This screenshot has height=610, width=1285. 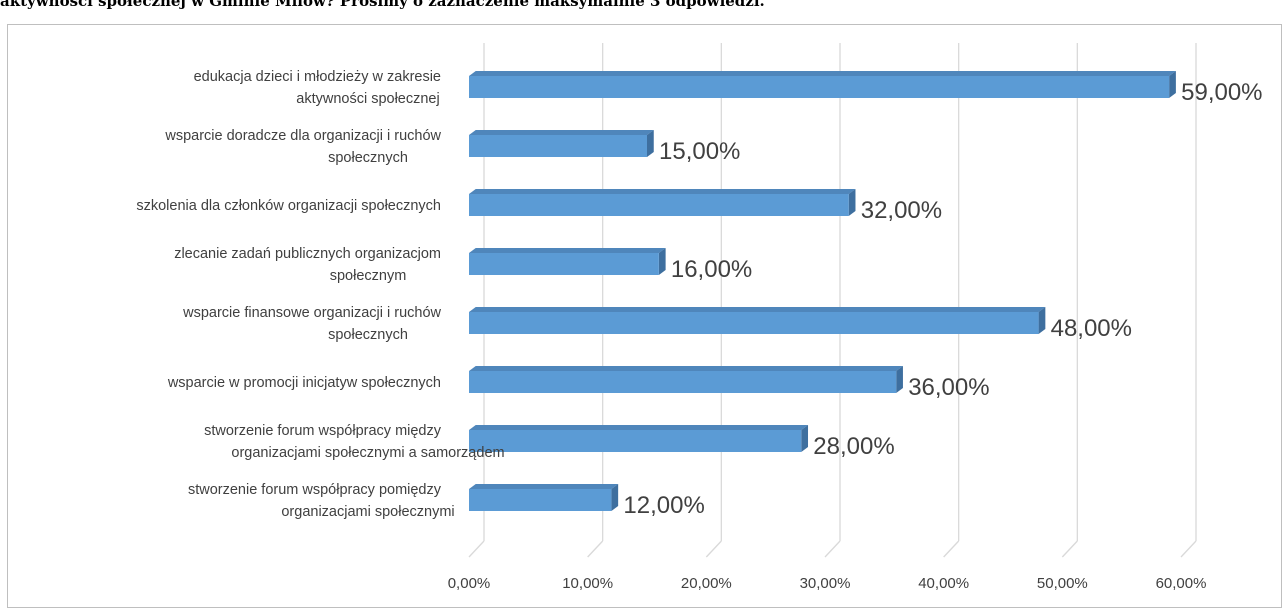 What do you see at coordinates (706, 583) in the screenshot?
I see `x-tick-label: 20,00%` at bounding box center [706, 583].